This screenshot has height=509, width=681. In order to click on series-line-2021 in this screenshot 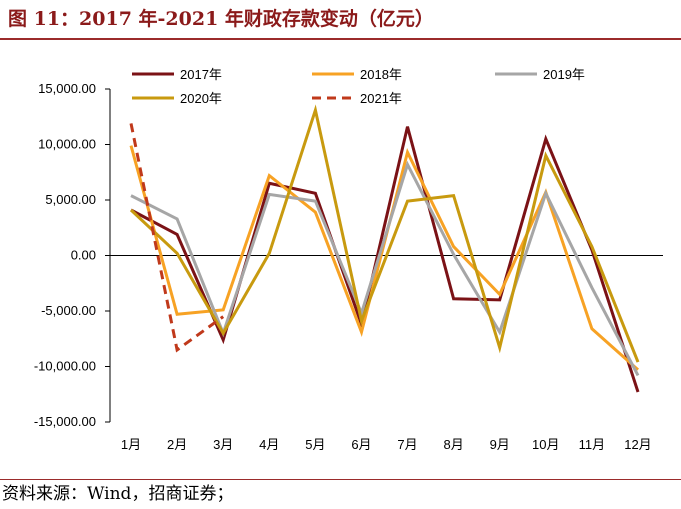, I will do `click(177, 238)`.